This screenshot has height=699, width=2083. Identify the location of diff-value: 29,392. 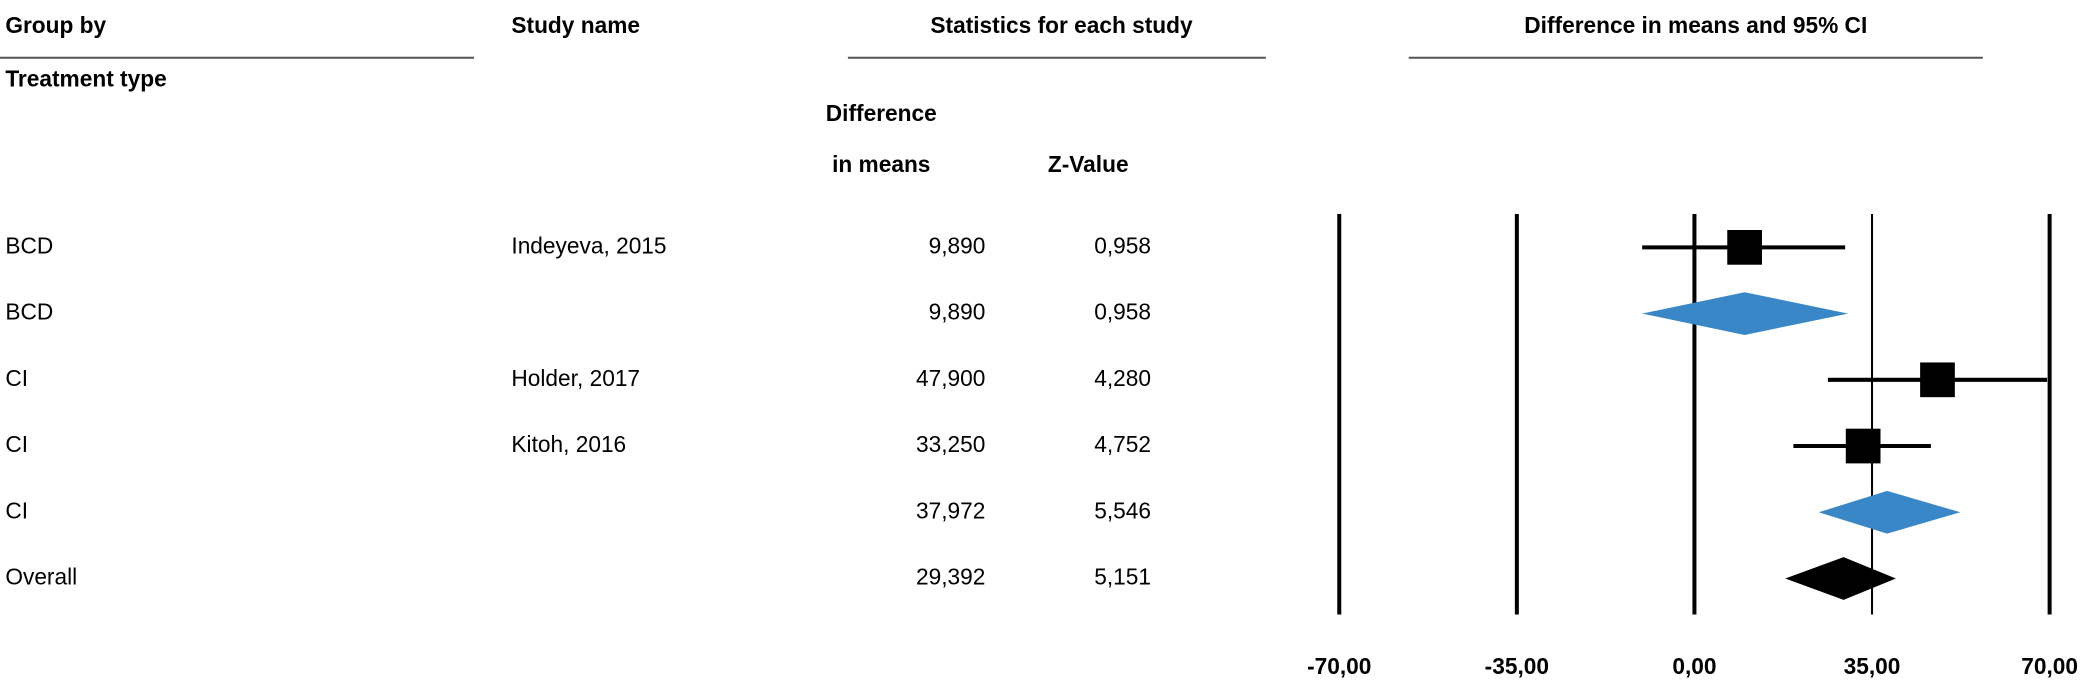
(950, 576).